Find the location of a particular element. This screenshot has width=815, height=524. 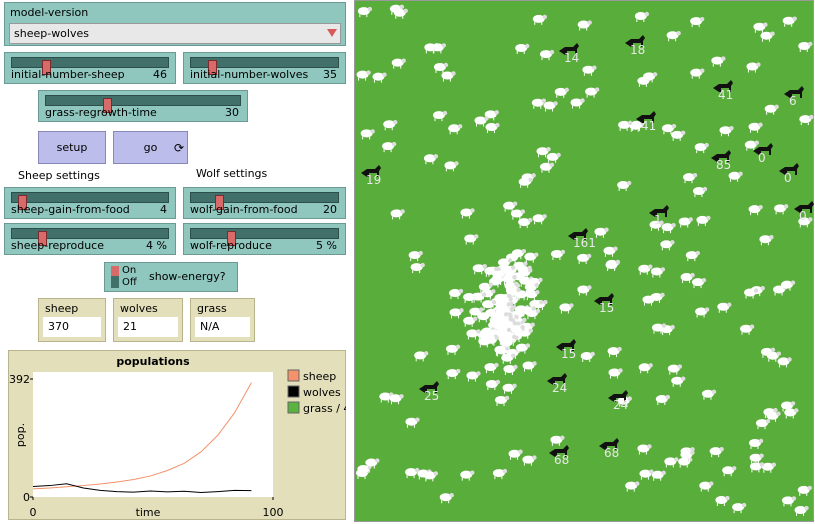

slider-label: sheep-gain-from-food is located at coordinates (70, 209).